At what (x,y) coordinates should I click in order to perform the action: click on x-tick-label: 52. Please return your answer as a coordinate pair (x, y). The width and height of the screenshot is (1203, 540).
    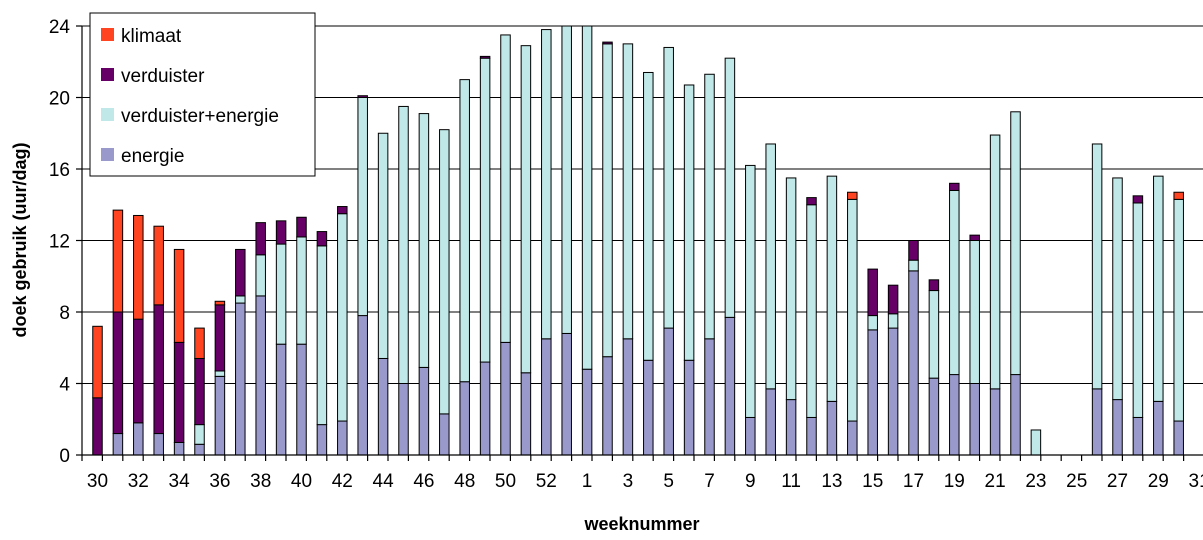
    Looking at the image, I should click on (546, 481).